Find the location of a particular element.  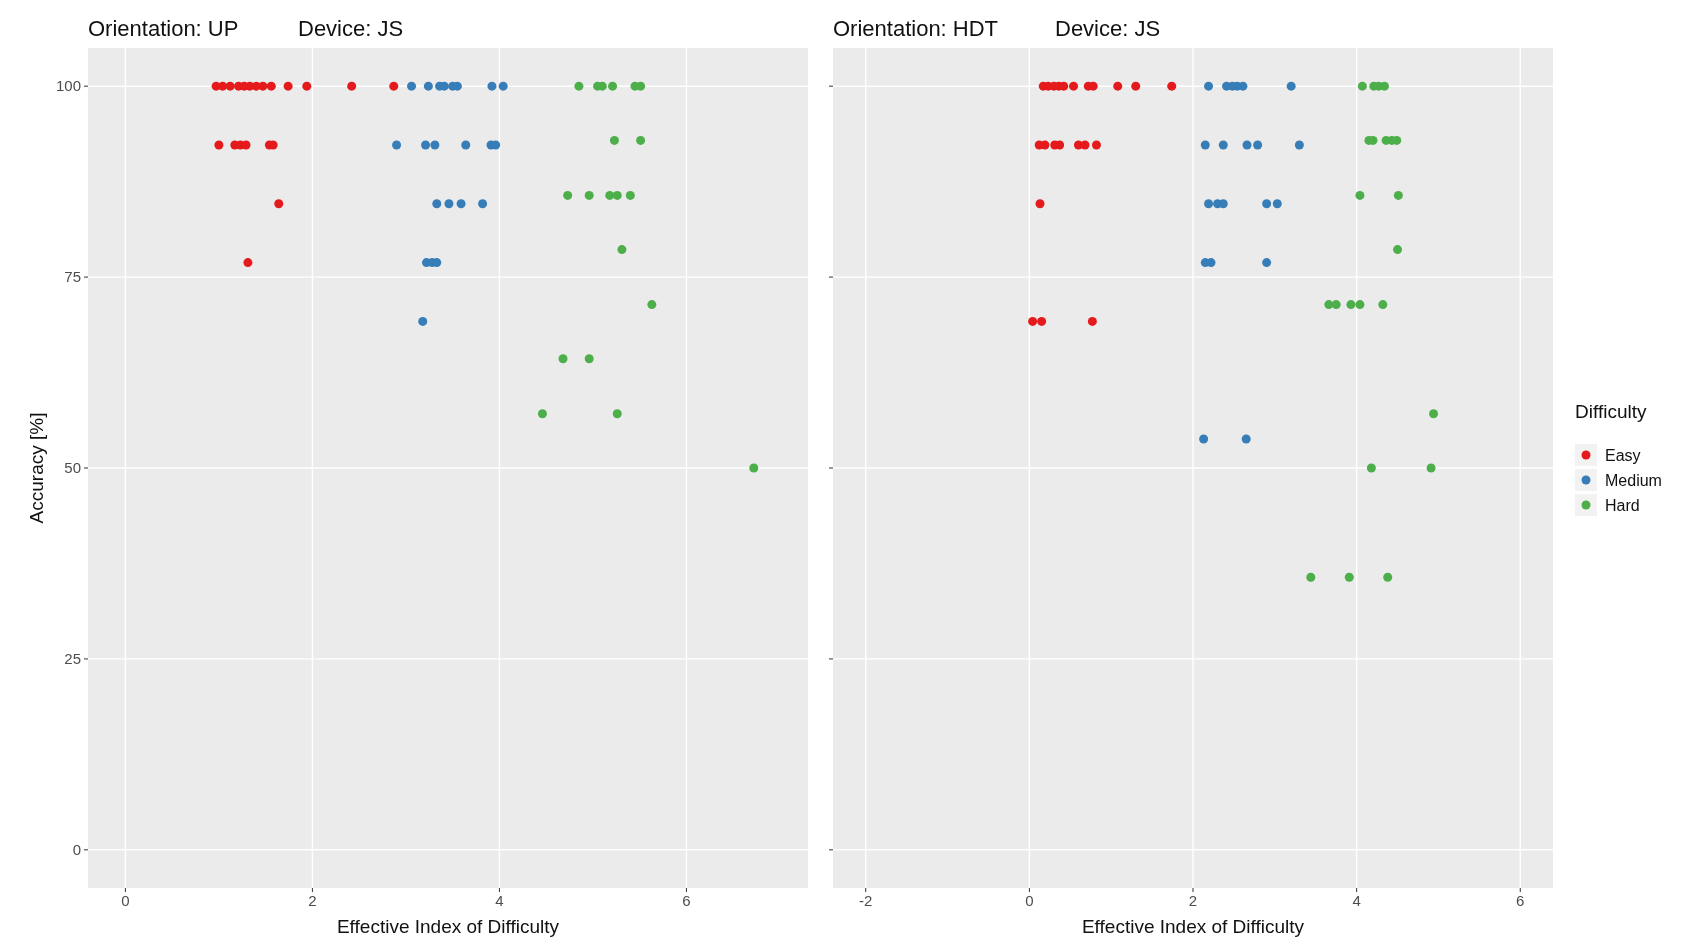

legend-label: Easy is located at coordinates (1623, 455).